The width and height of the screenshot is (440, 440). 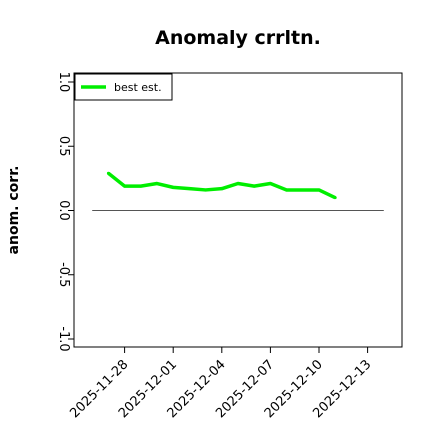 I want to click on y-axis: -1.0 -0.5 0.0 0.5 1.0, so click(x=65, y=212).